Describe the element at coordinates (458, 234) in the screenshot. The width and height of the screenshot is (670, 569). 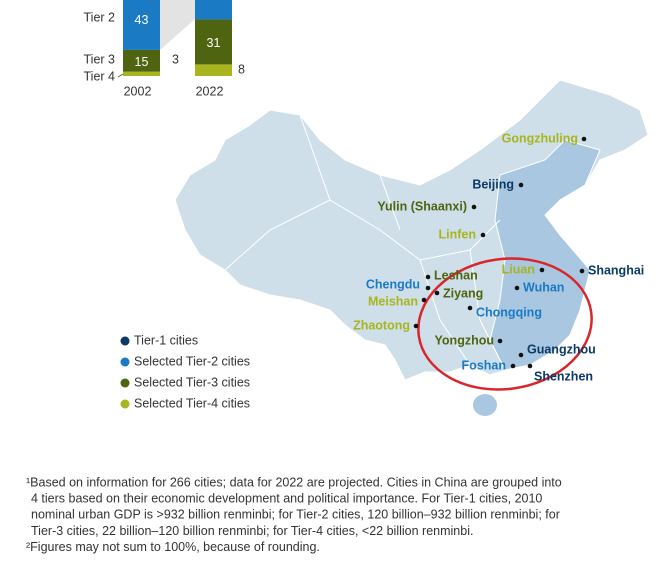
I see `city-label: Linfen` at that location.